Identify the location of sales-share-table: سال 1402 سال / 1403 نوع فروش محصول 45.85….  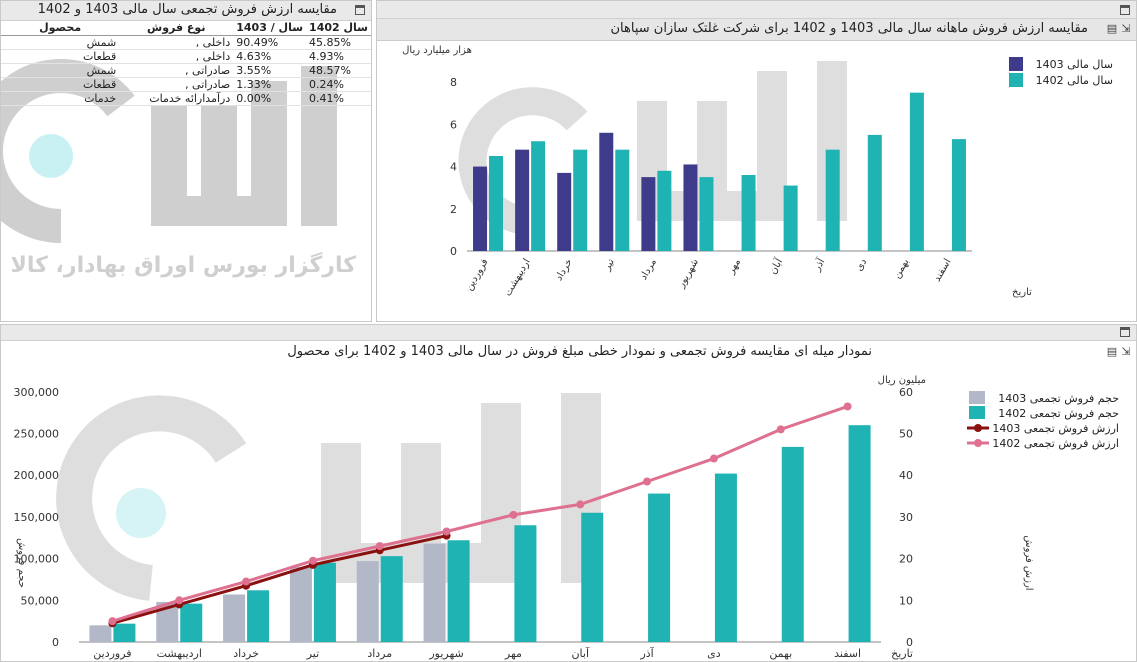
(186, 63).